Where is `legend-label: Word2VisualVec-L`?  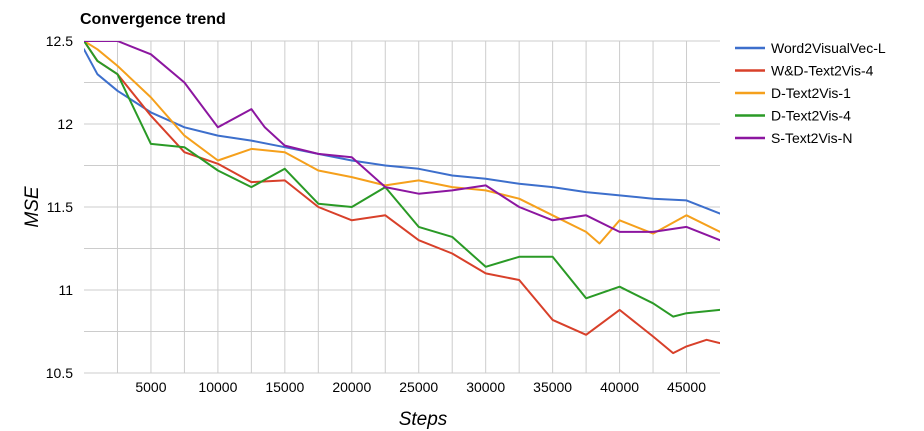 legend-label: Word2VisualVec-L is located at coordinates (828, 48).